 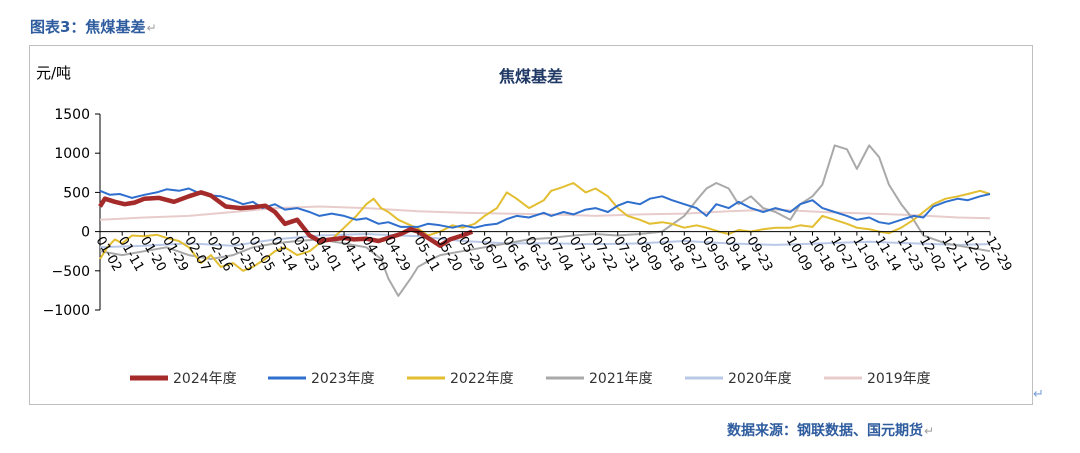 What do you see at coordinates (760, 379) in the screenshot?
I see `legend-label-2020: 2020年度` at bounding box center [760, 379].